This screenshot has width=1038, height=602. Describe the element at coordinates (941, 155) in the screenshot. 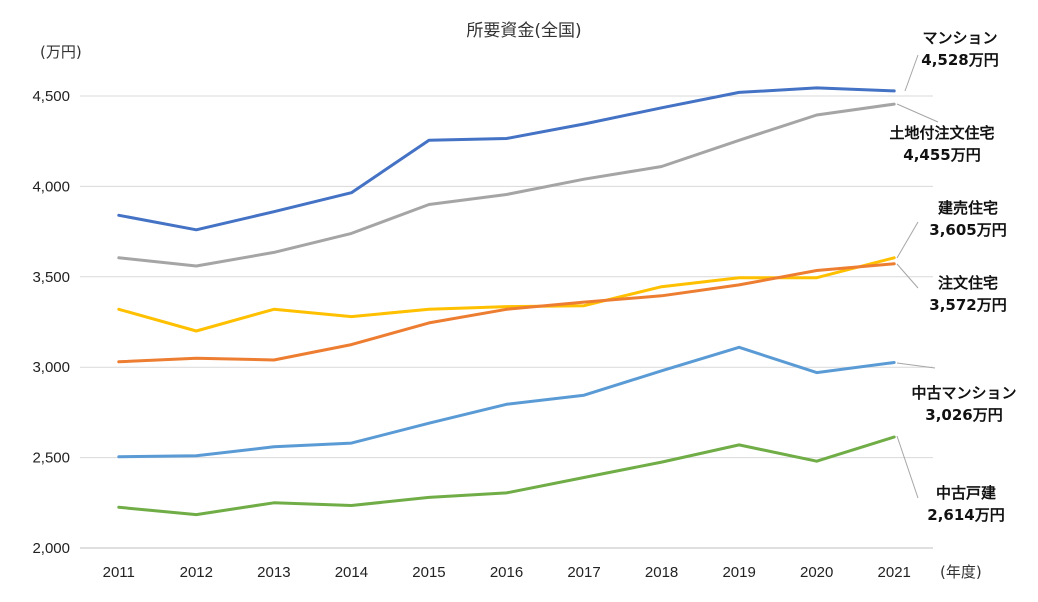

I see `series-value-label: 4,455万円` at that location.